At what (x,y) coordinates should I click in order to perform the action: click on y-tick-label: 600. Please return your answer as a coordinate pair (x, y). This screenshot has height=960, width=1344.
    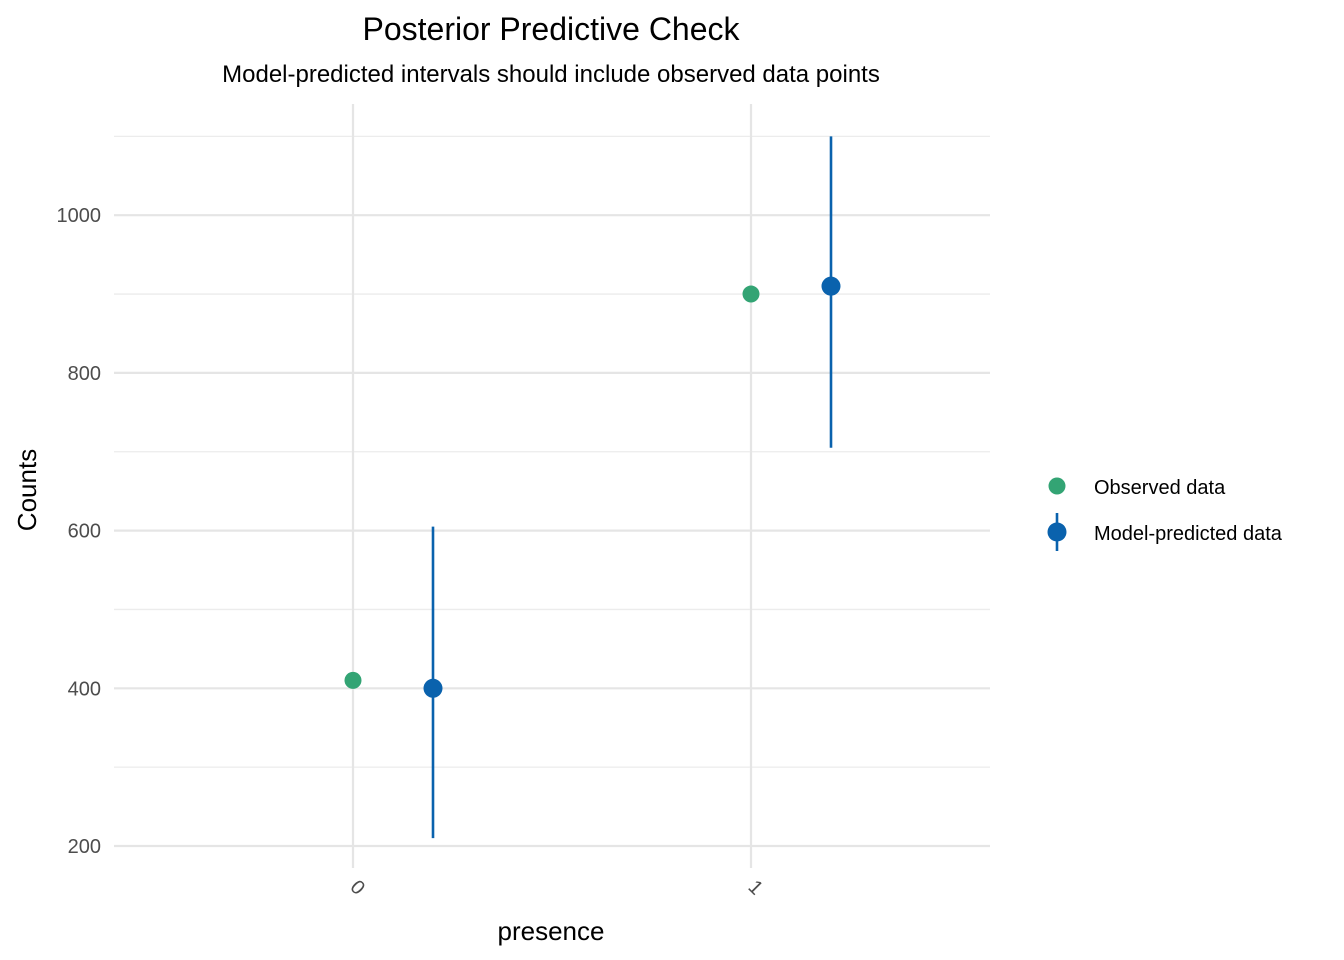
    Looking at the image, I should click on (84, 532).